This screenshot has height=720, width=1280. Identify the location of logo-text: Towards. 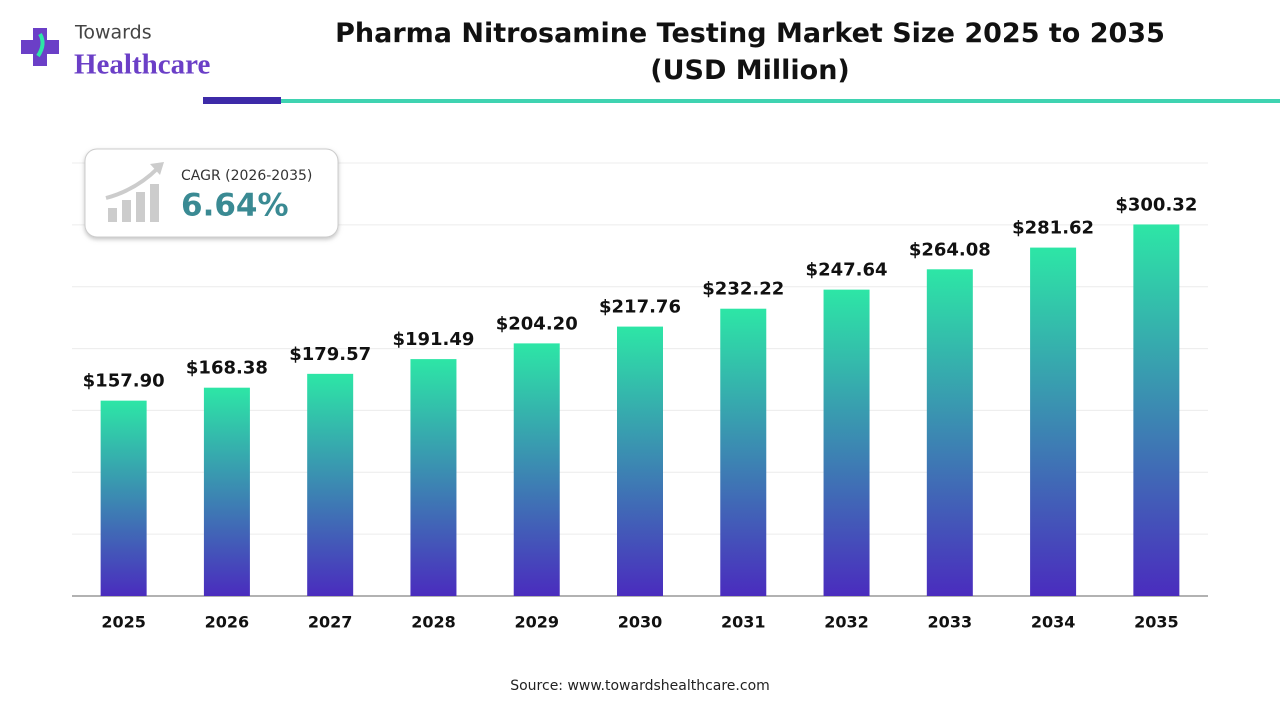
(113, 33).